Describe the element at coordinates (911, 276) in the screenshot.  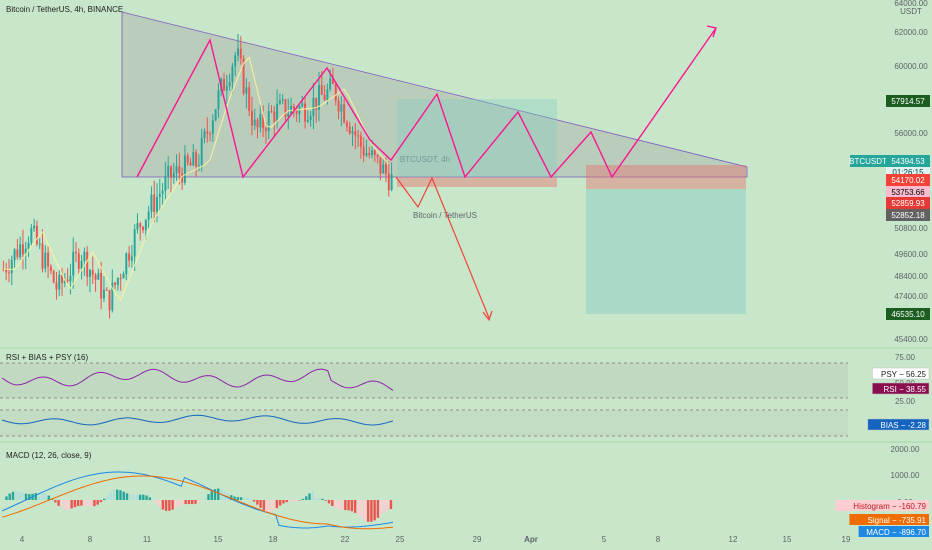
I see `y-tick-label: 48400.00` at that location.